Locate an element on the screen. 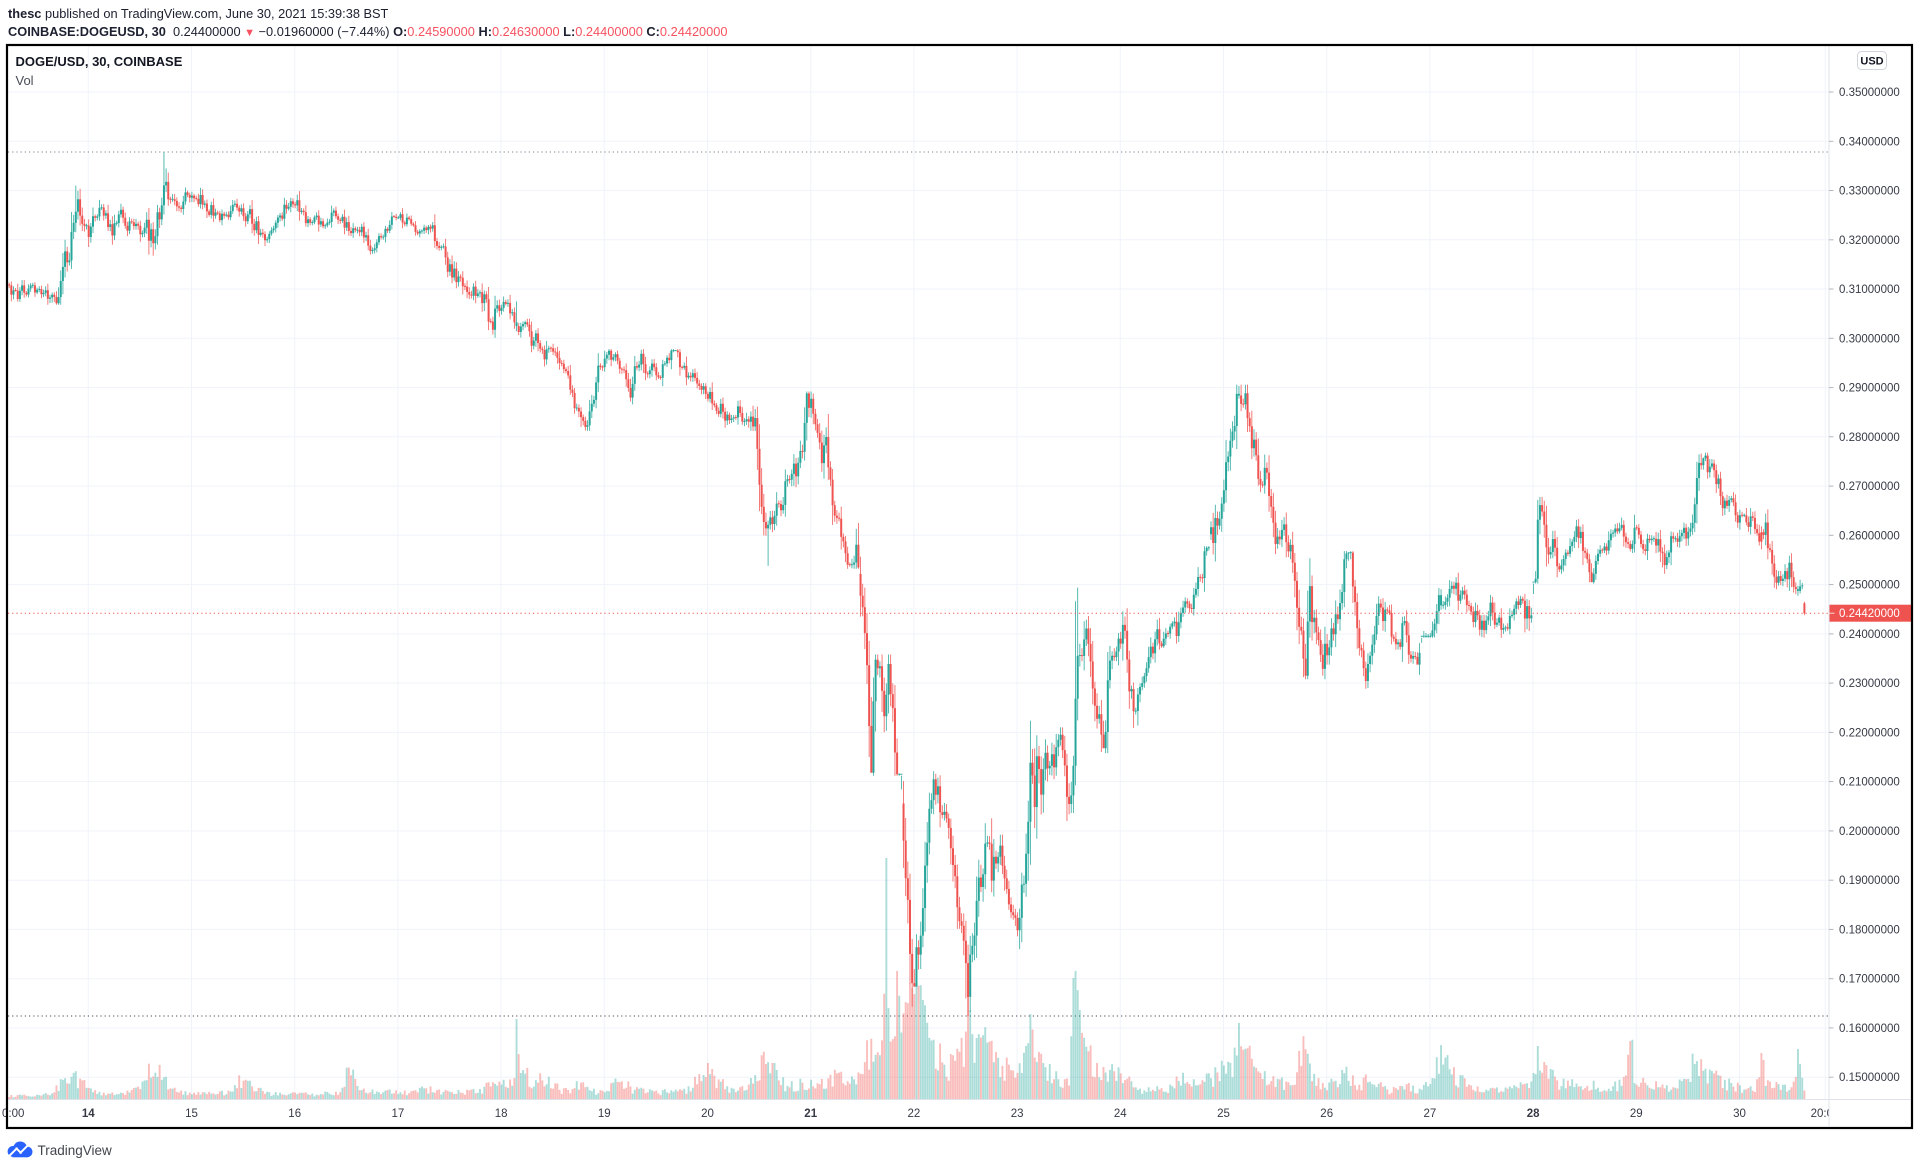 The image size is (1920, 1165). svg-text: 21 is located at coordinates (810, 1114).